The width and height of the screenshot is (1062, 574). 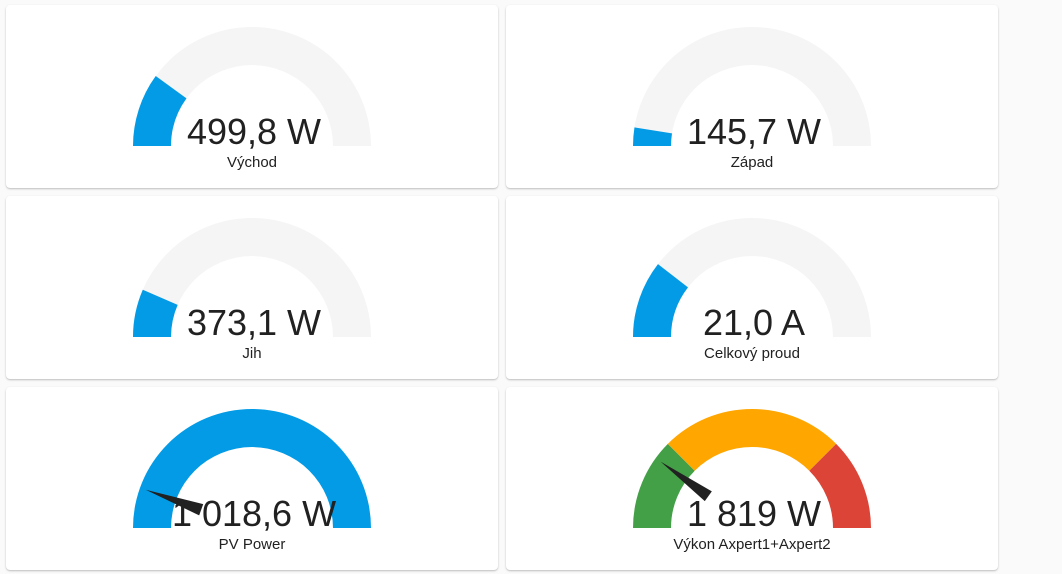 I want to click on gauge-segment-green, so click(x=664, y=485).